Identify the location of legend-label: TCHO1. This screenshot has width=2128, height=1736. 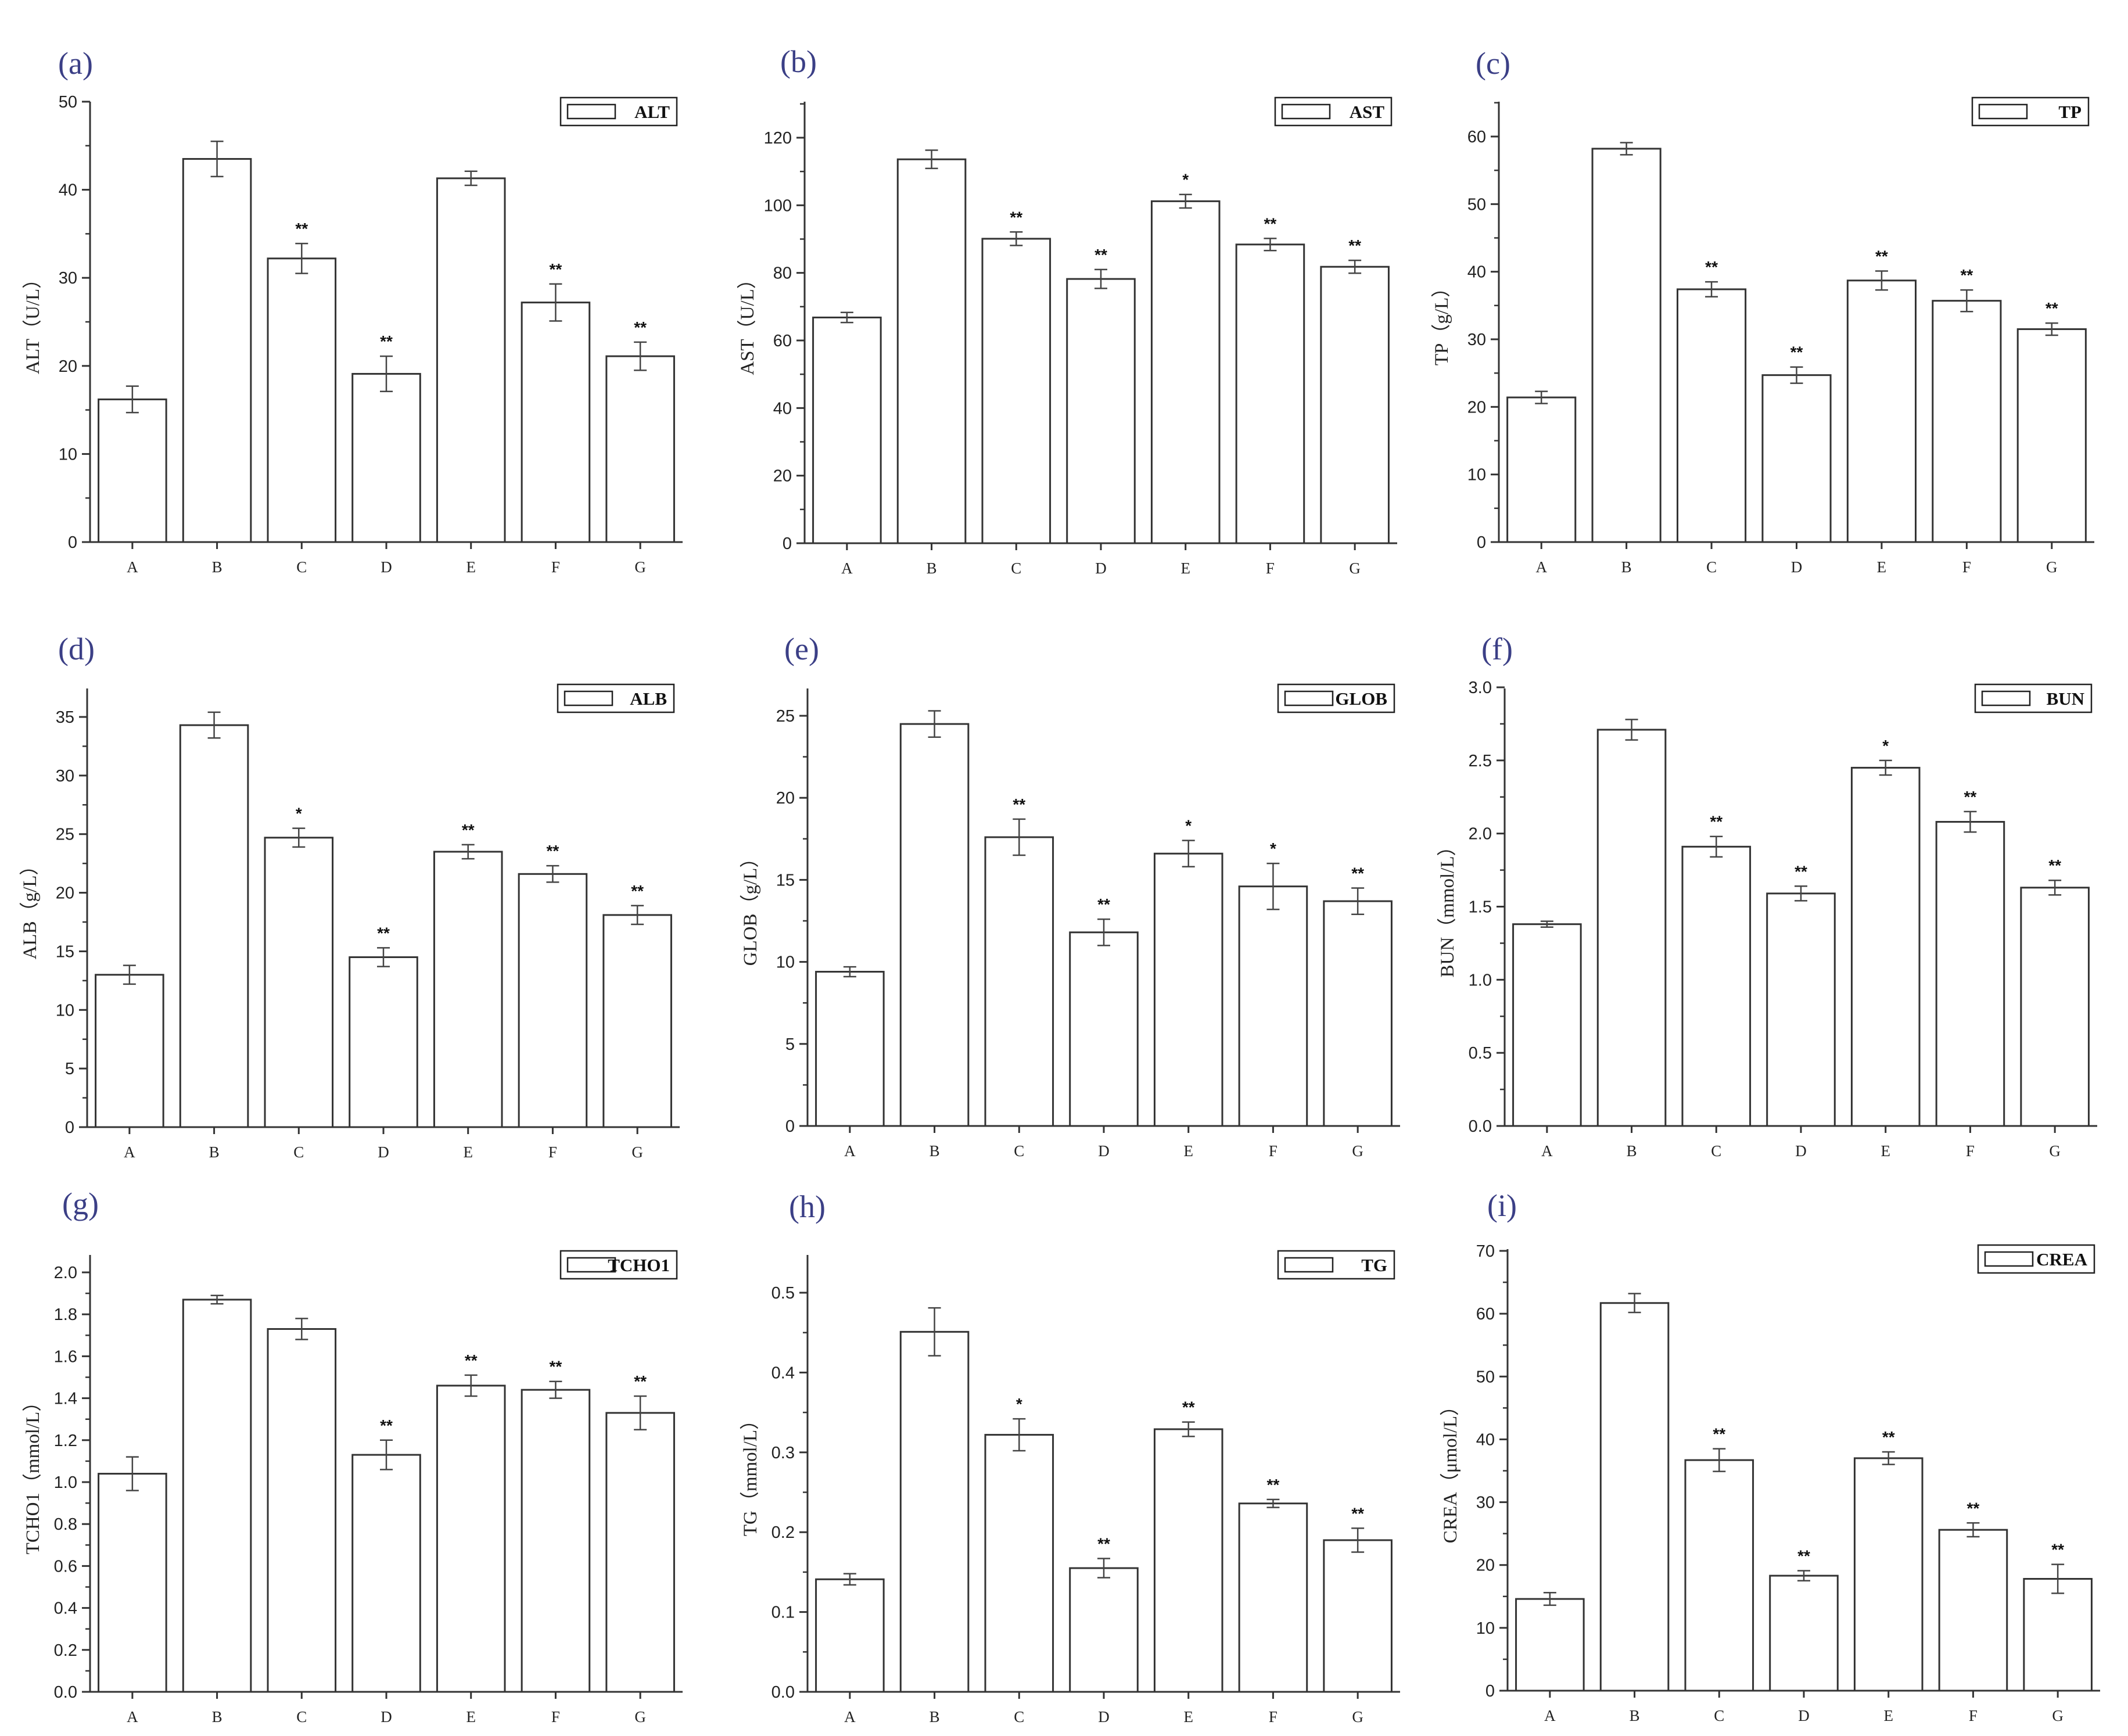
(639, 1265).